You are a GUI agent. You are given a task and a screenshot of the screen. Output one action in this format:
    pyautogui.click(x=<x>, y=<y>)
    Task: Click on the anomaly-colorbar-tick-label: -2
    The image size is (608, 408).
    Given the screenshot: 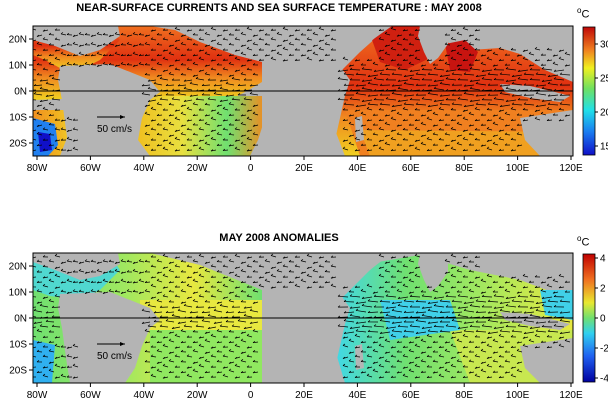 What is the action you would take?
    pyautogui.click(x=604, y=349)
    